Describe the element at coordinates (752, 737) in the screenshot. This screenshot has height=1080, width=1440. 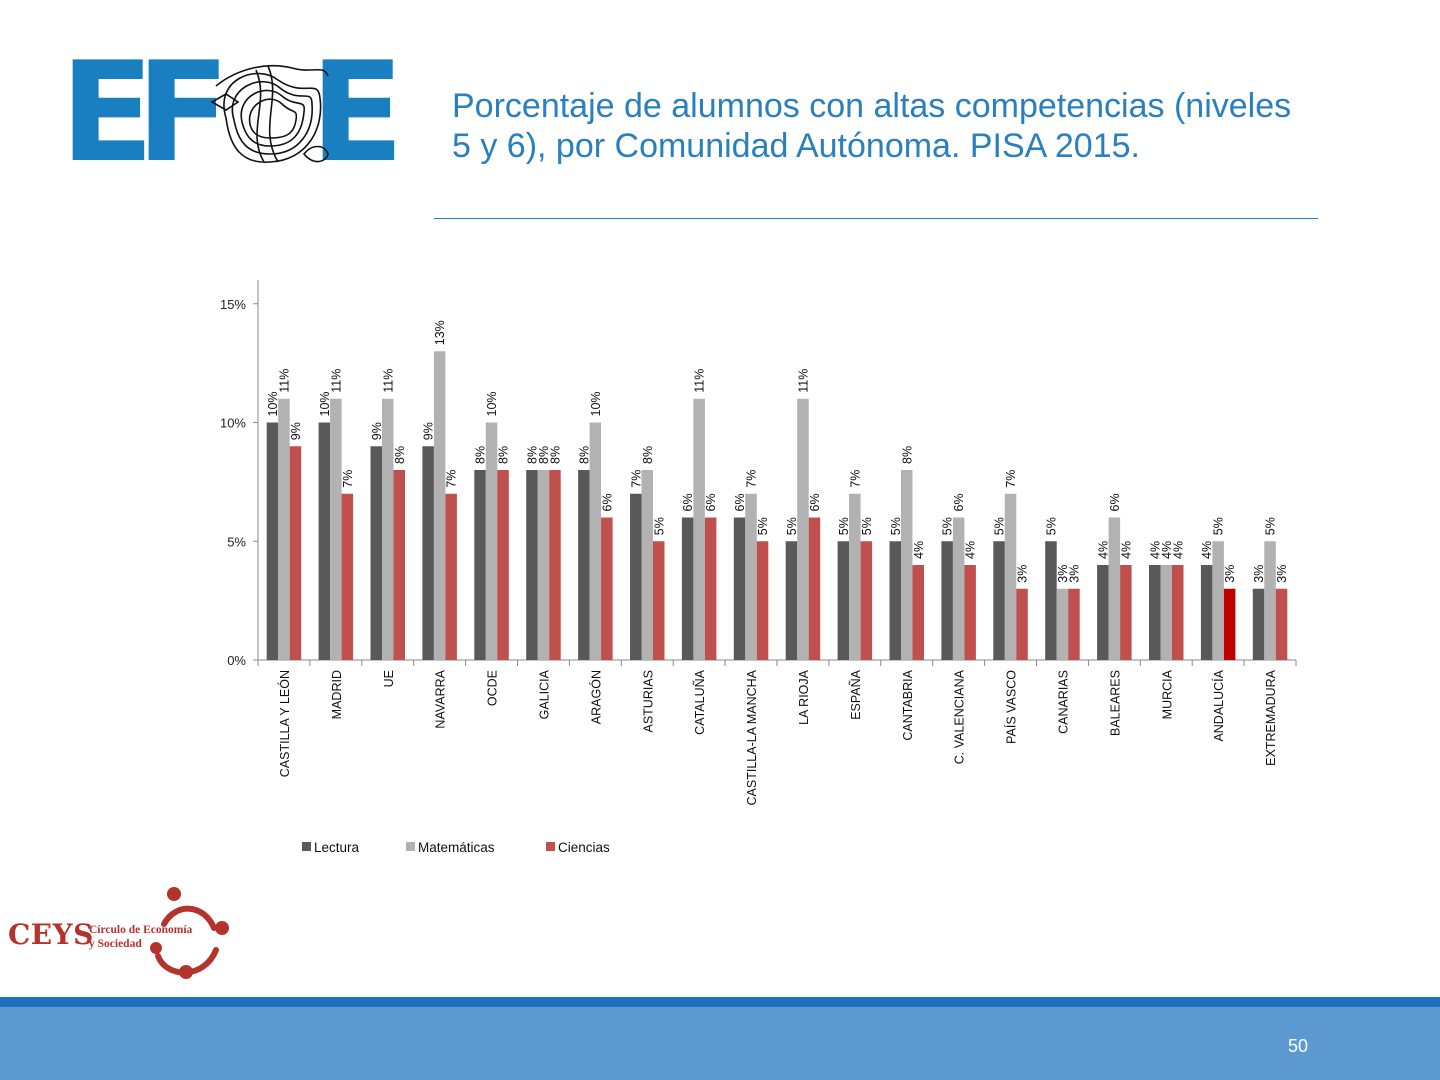
I see `category-label: CASTILLA-LA MANCHA` at that location.